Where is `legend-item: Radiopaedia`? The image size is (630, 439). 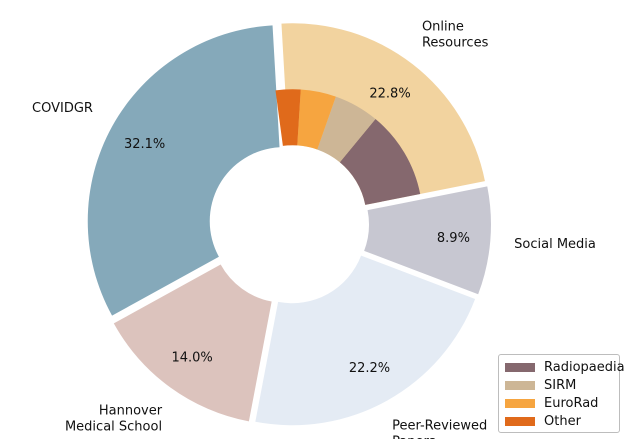 legend-item: Radiopaedia is located at coordinates (565, 367).